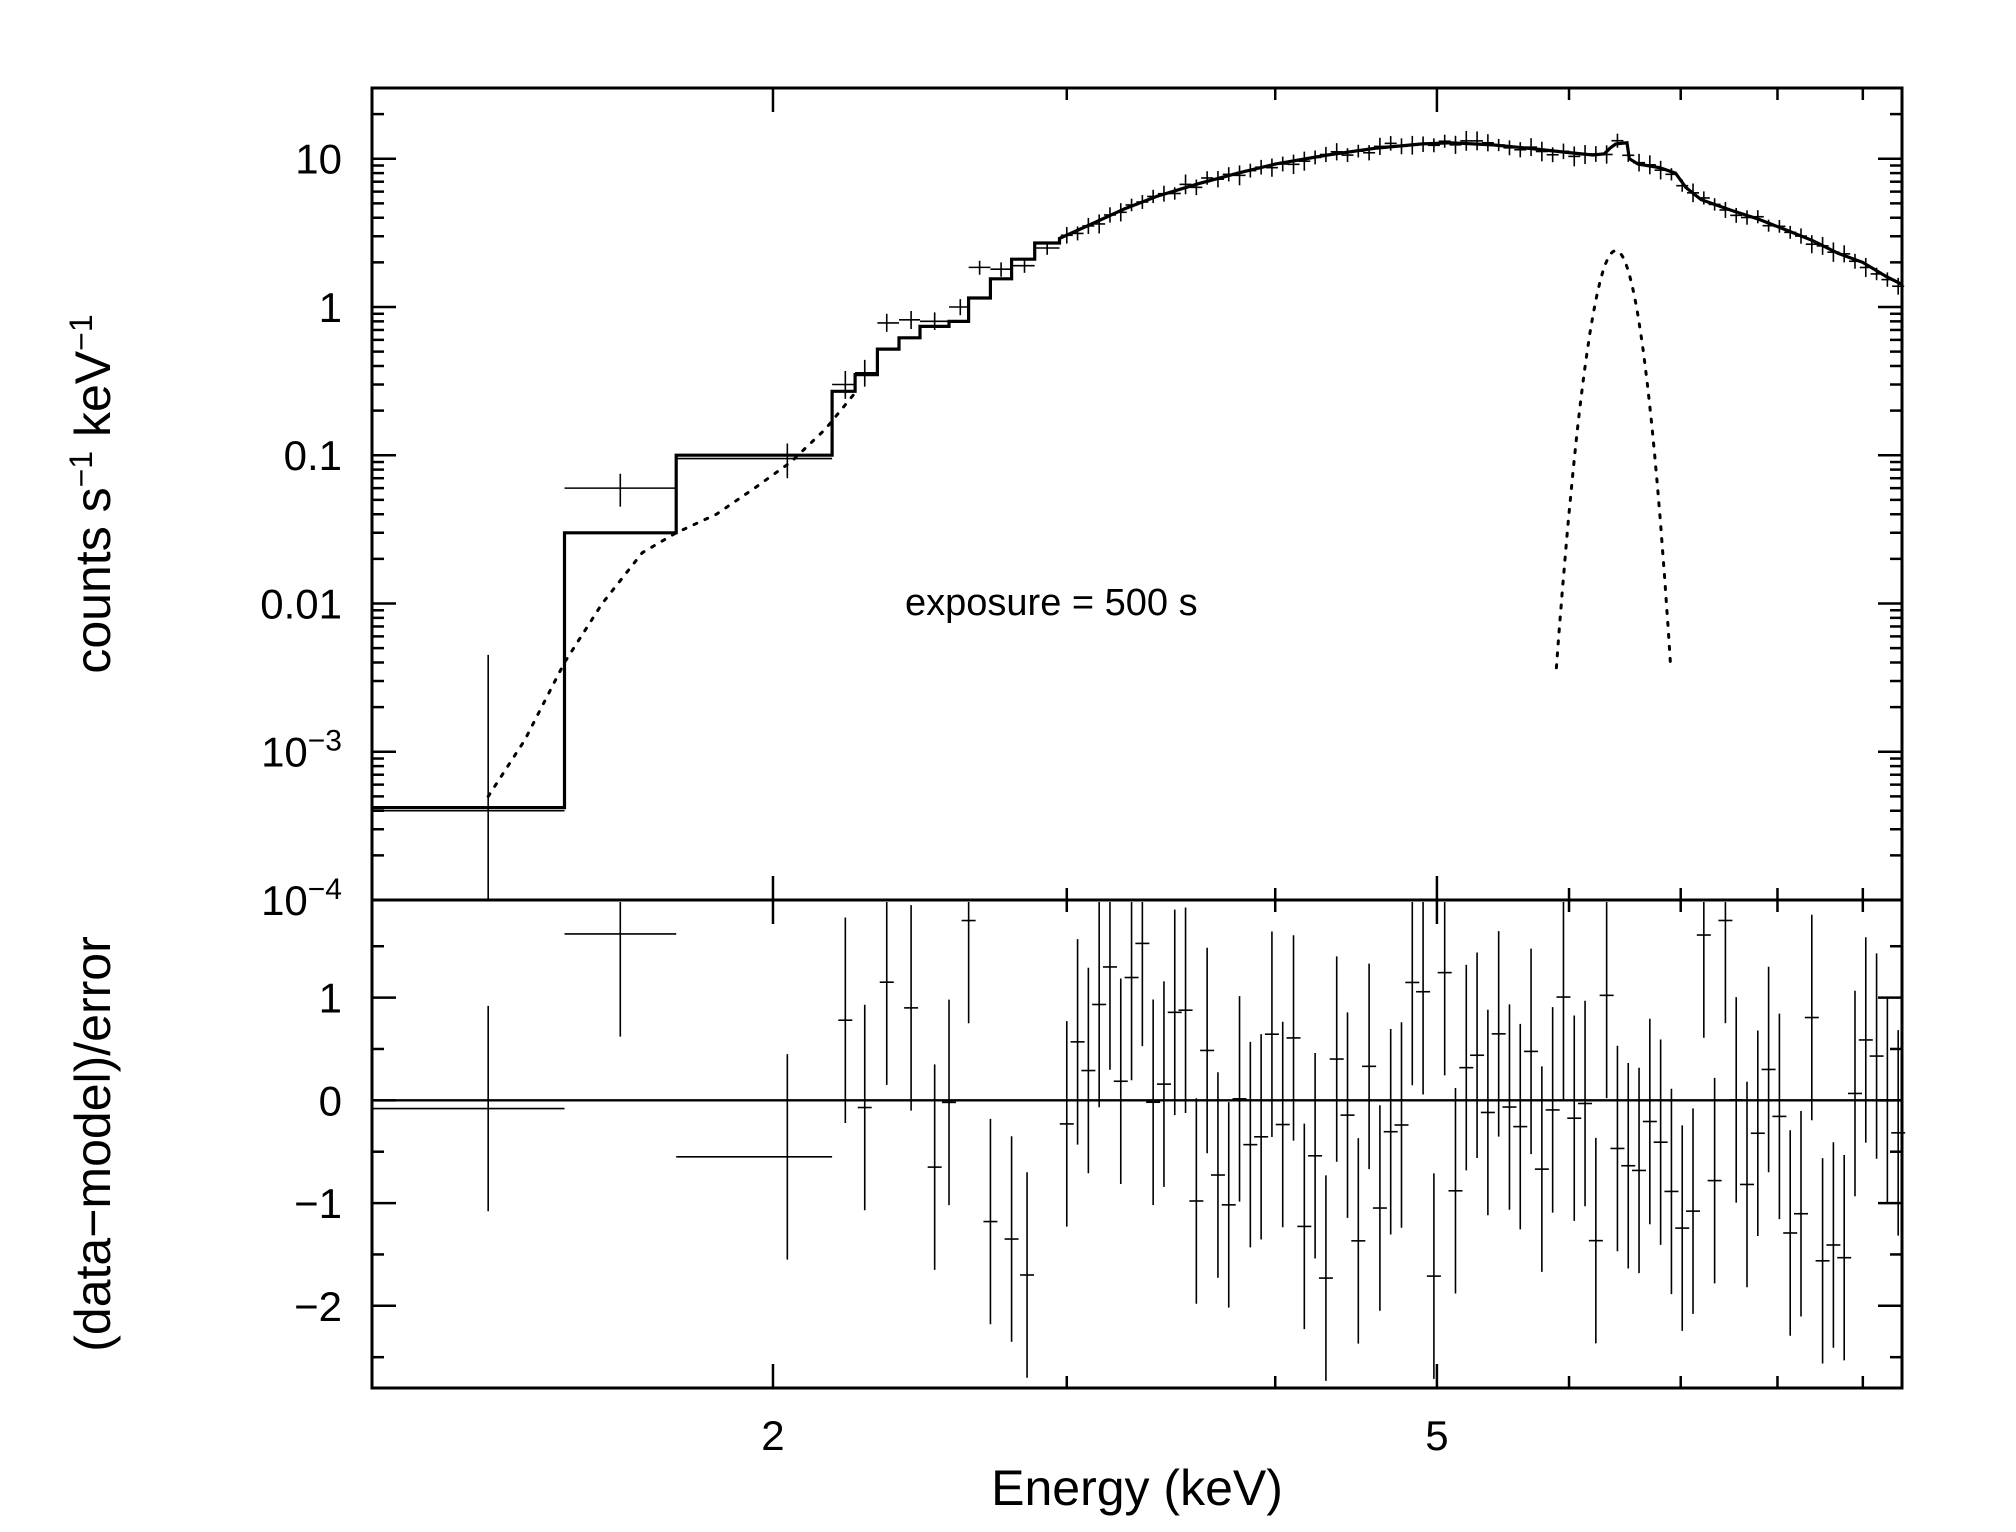 This screenshot has height=1532, width=2016. Describe the element at coordinates (313, 455) in the screenshot. I see `ytick-label-2: 0.1` at that location.